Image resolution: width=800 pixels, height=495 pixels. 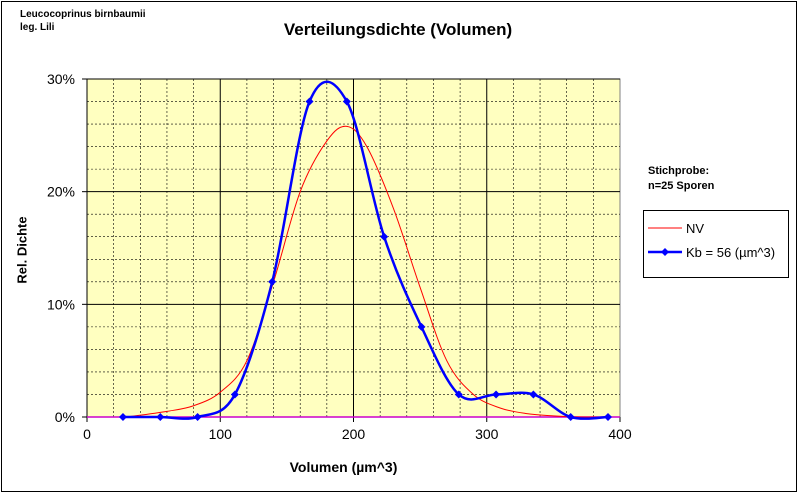 What do you see at coordinates (61, 304) in the screenshot?
I see `y-tick-label: 10%` at bounding box center [61, 304].